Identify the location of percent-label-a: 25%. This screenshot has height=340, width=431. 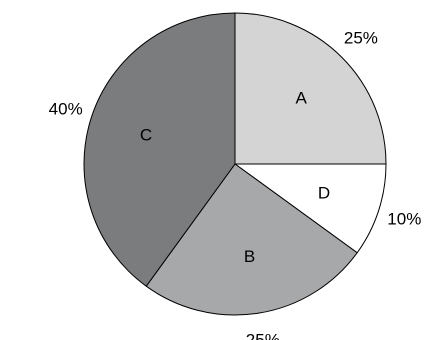
(361, 38).